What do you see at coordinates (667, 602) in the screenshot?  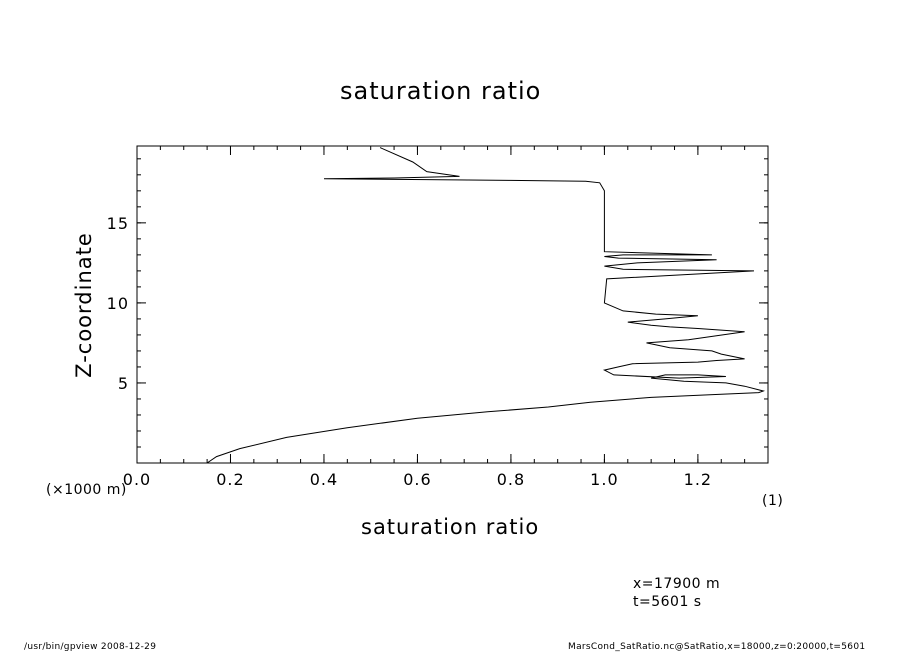 I see `position-annotation-t: t=5601 s` at bounding box center [667, 602].